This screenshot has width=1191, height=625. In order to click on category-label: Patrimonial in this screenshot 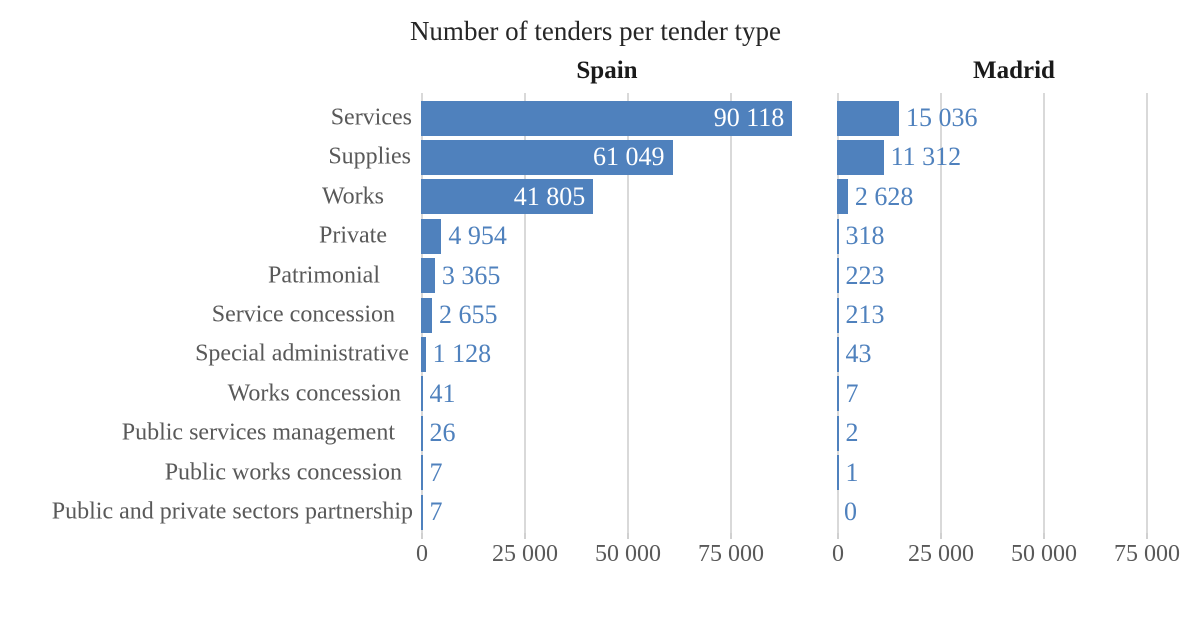, I will do `click(324, 275)`.